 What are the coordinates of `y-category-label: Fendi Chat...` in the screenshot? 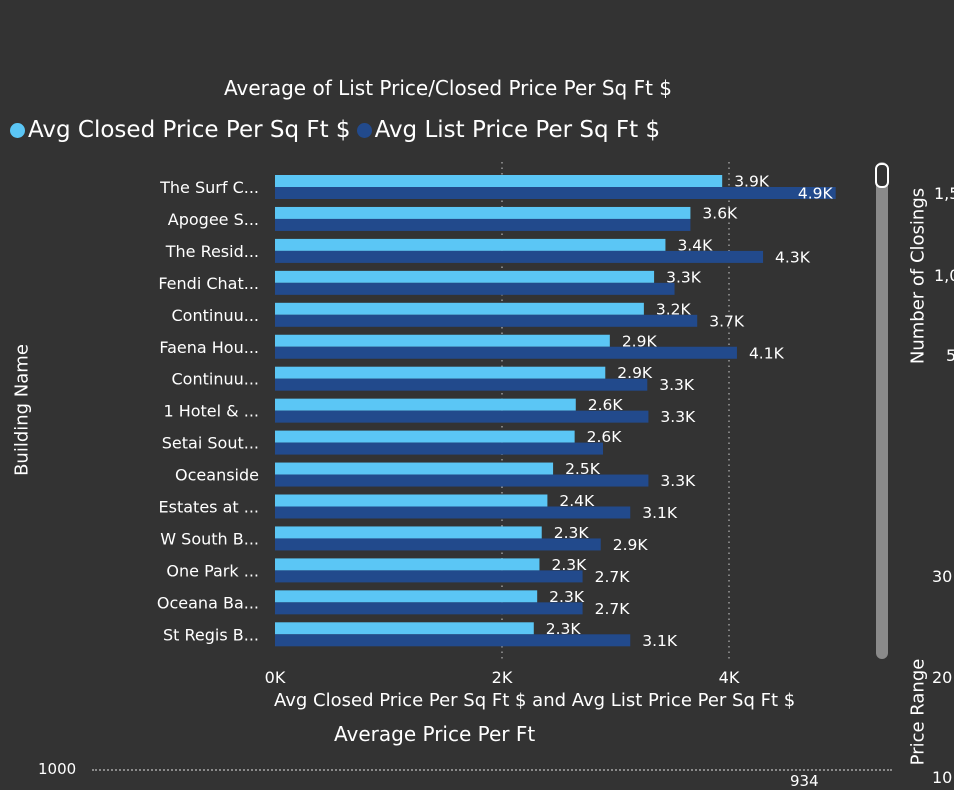 It's located at (208, 283).